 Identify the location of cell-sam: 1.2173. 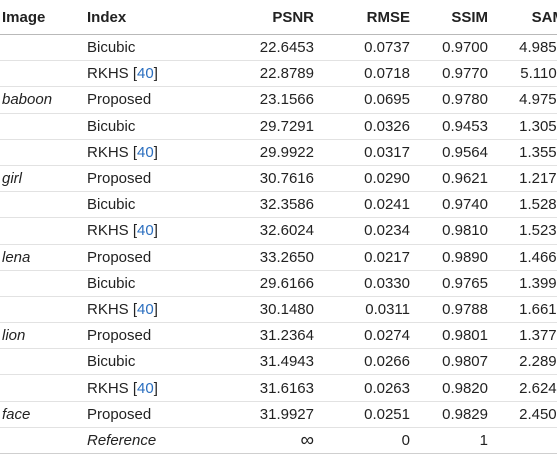
(523, 179).